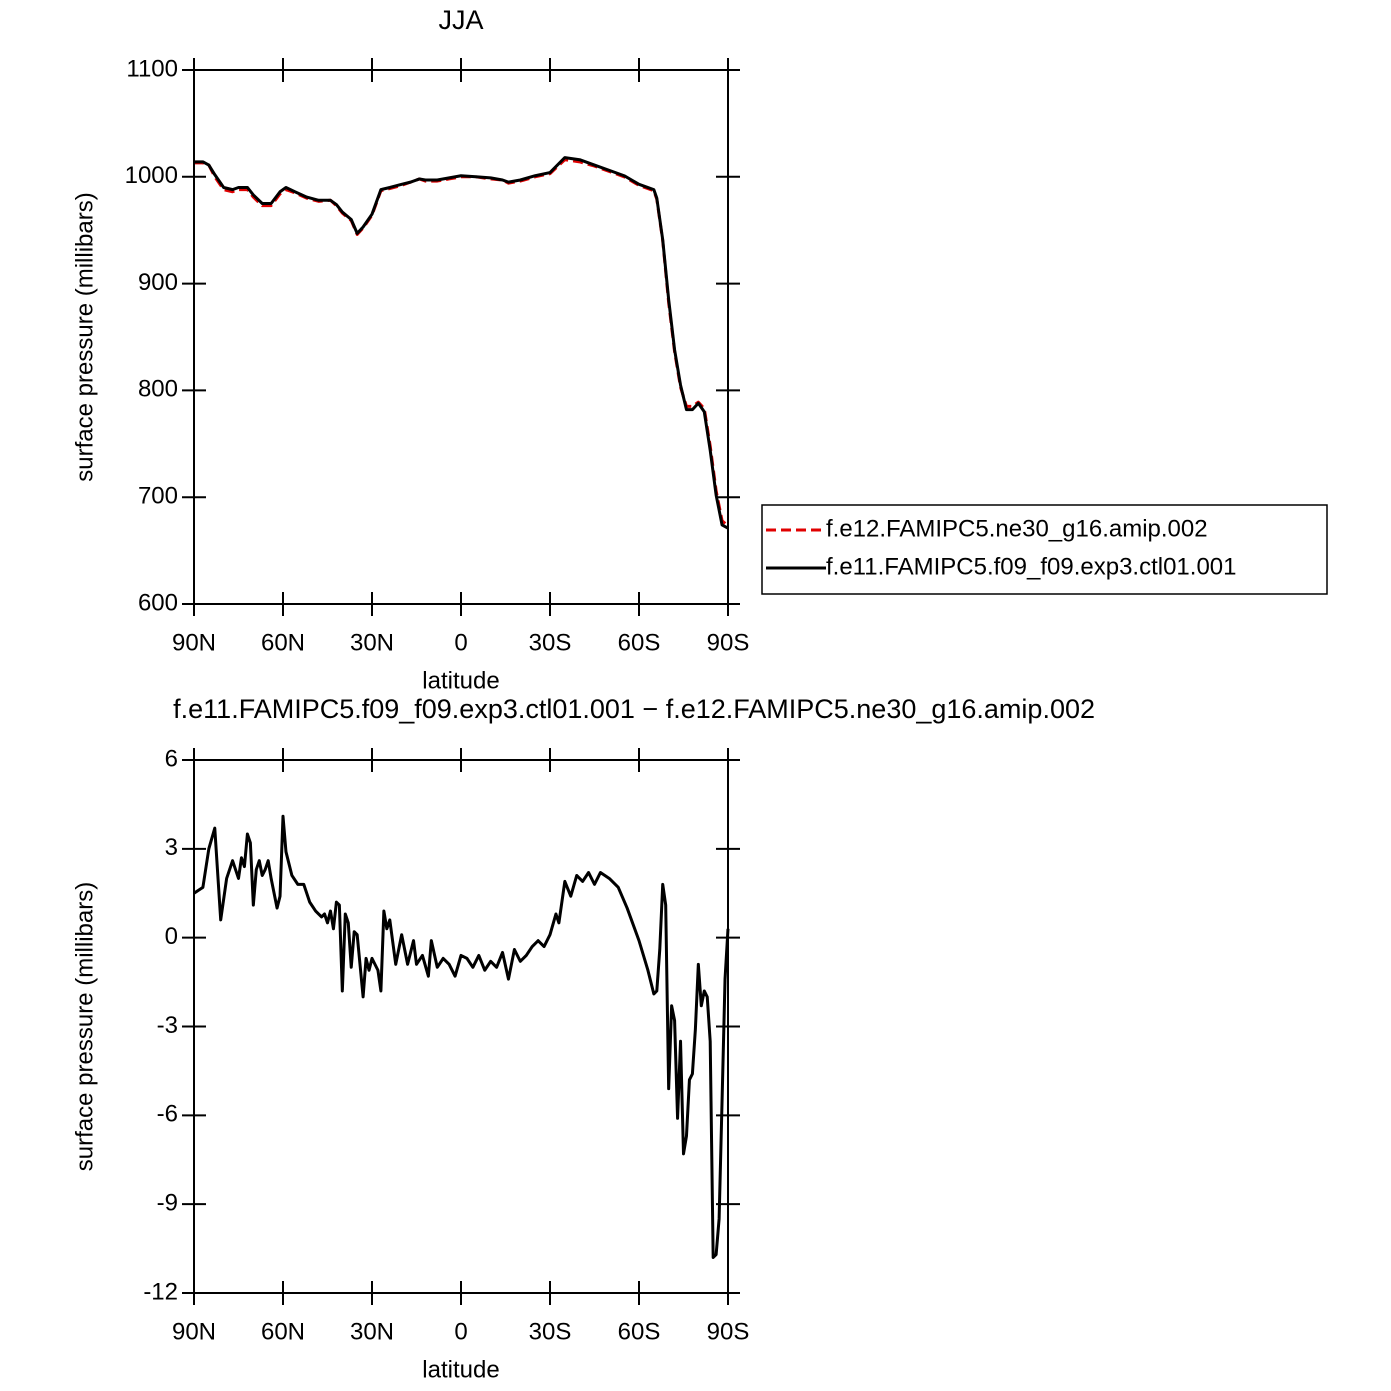  I want to click on legend-label: f.e12.FAMIPC5.ne30_g16.amip.002, so click(1017, 528).